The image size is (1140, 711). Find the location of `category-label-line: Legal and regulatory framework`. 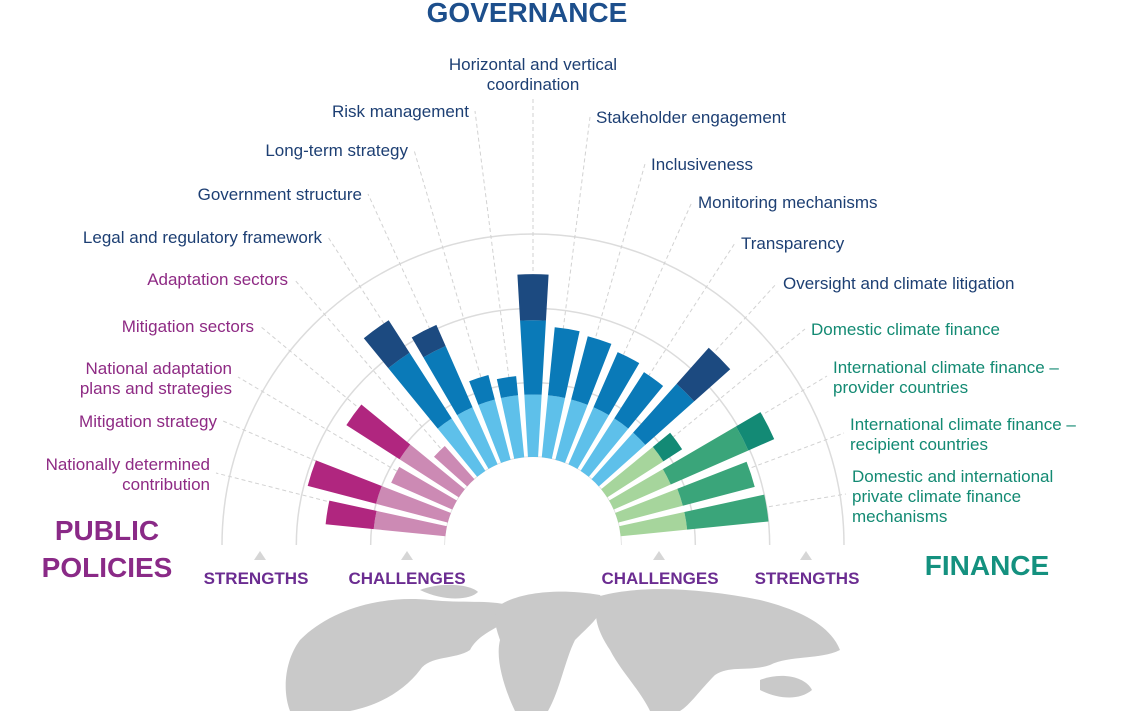

category-label-line: Legal and regulatory framework is located at coordinates (203, 237).